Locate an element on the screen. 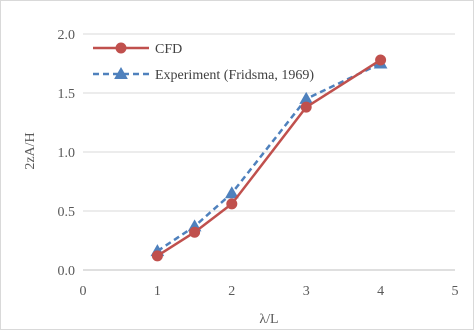 Image resolution: width=476 pixels, height=332 pixels. x-tick-label-2: 2 is located at coordinates (231, 291).